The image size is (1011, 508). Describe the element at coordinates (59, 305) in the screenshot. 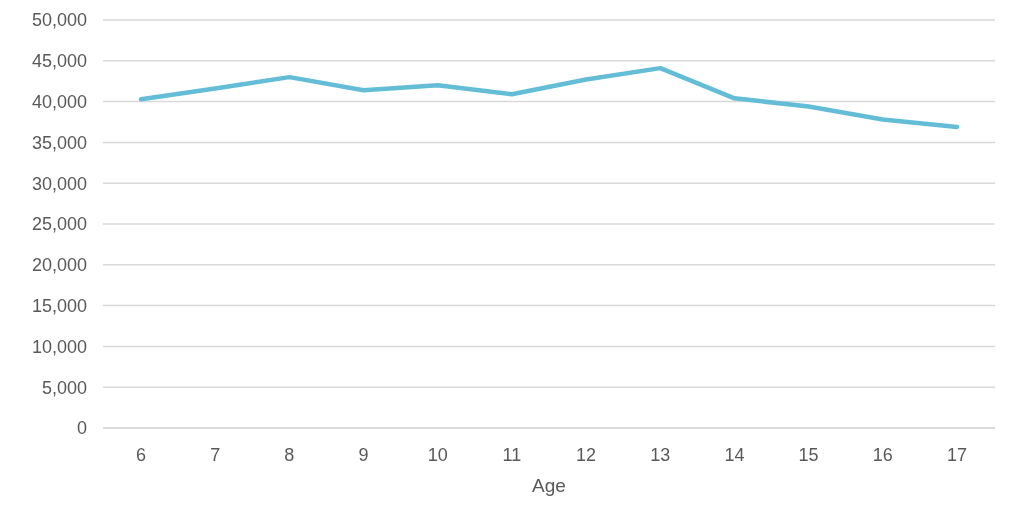

I see `y-tick-label: 15,000` at that location.